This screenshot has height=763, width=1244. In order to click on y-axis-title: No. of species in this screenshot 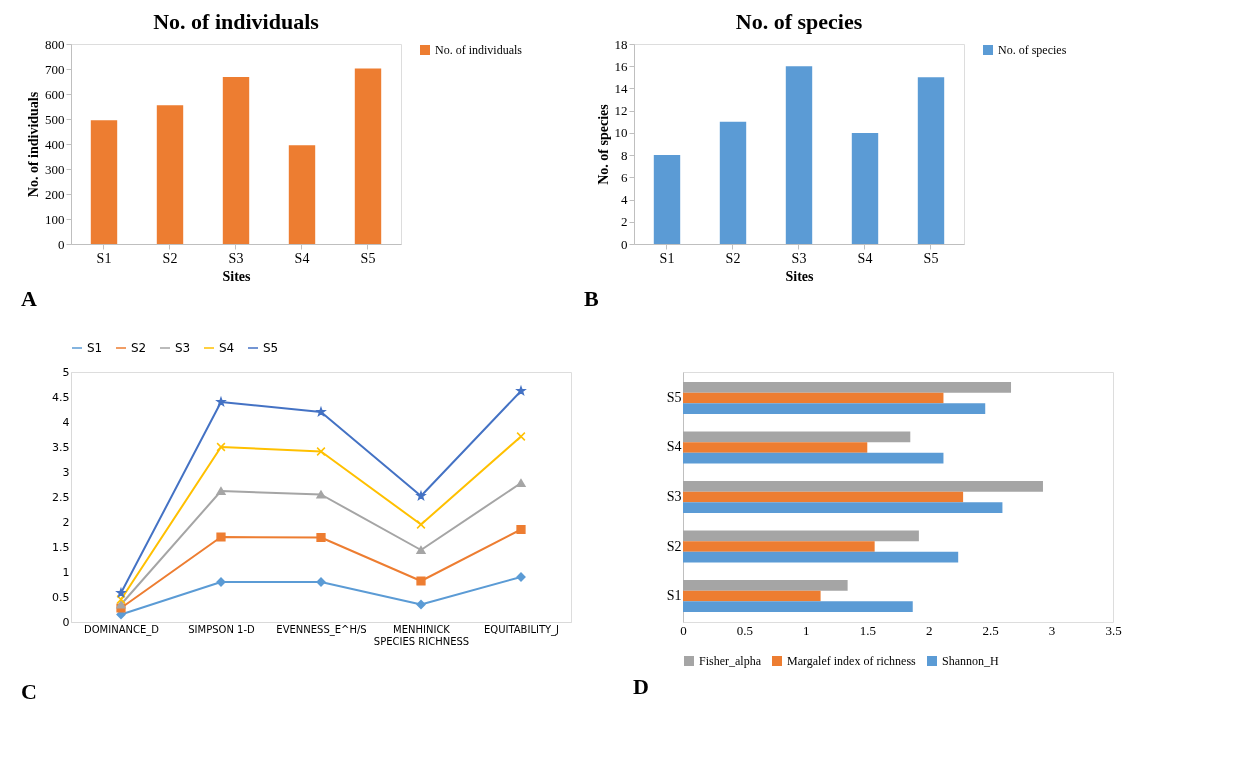, I will do `click(603, 144)`.